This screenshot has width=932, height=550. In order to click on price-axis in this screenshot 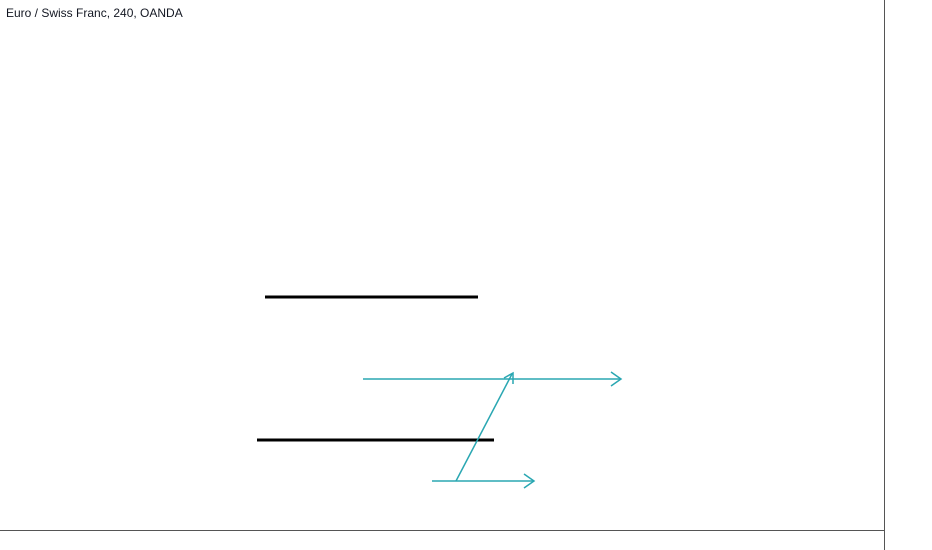, I will do `click(908, 275)`.